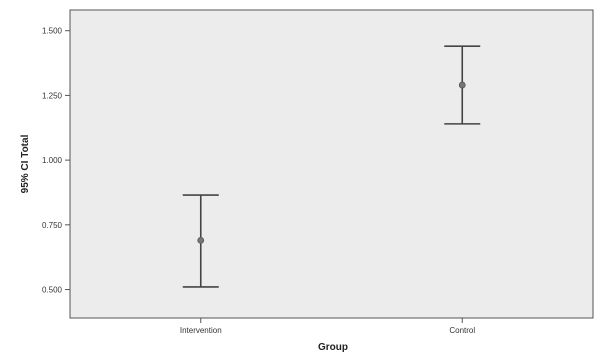  I want to click on y-axis: 0.500 0.750 1.000 1.250 1.500, so click(56, 161).